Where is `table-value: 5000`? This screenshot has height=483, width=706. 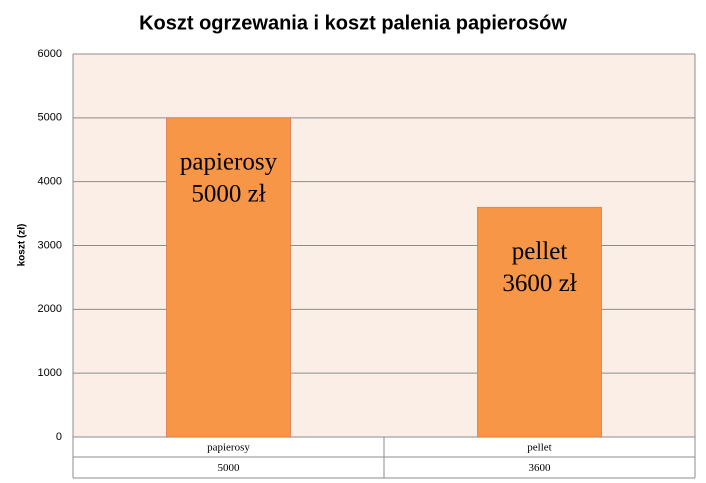 table-value: 5000 is located at coordinates (229, 468).